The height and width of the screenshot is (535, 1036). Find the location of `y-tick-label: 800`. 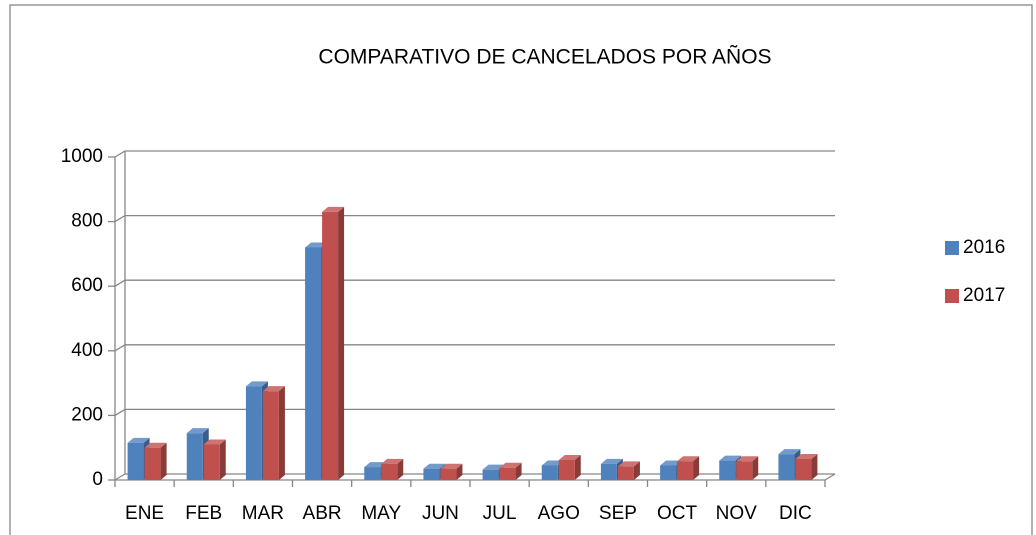

y-tick-label: 800 is located at coordinates (87, 221).